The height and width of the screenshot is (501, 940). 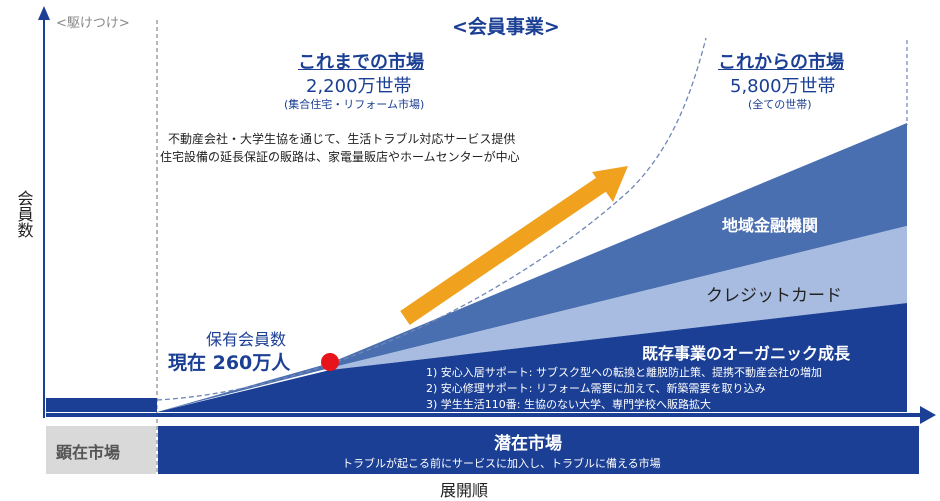 What do you see at coordinates (246, 339) in the screenshot?
I see `members-label: 保有会員数` at bounding box center [246, 339].